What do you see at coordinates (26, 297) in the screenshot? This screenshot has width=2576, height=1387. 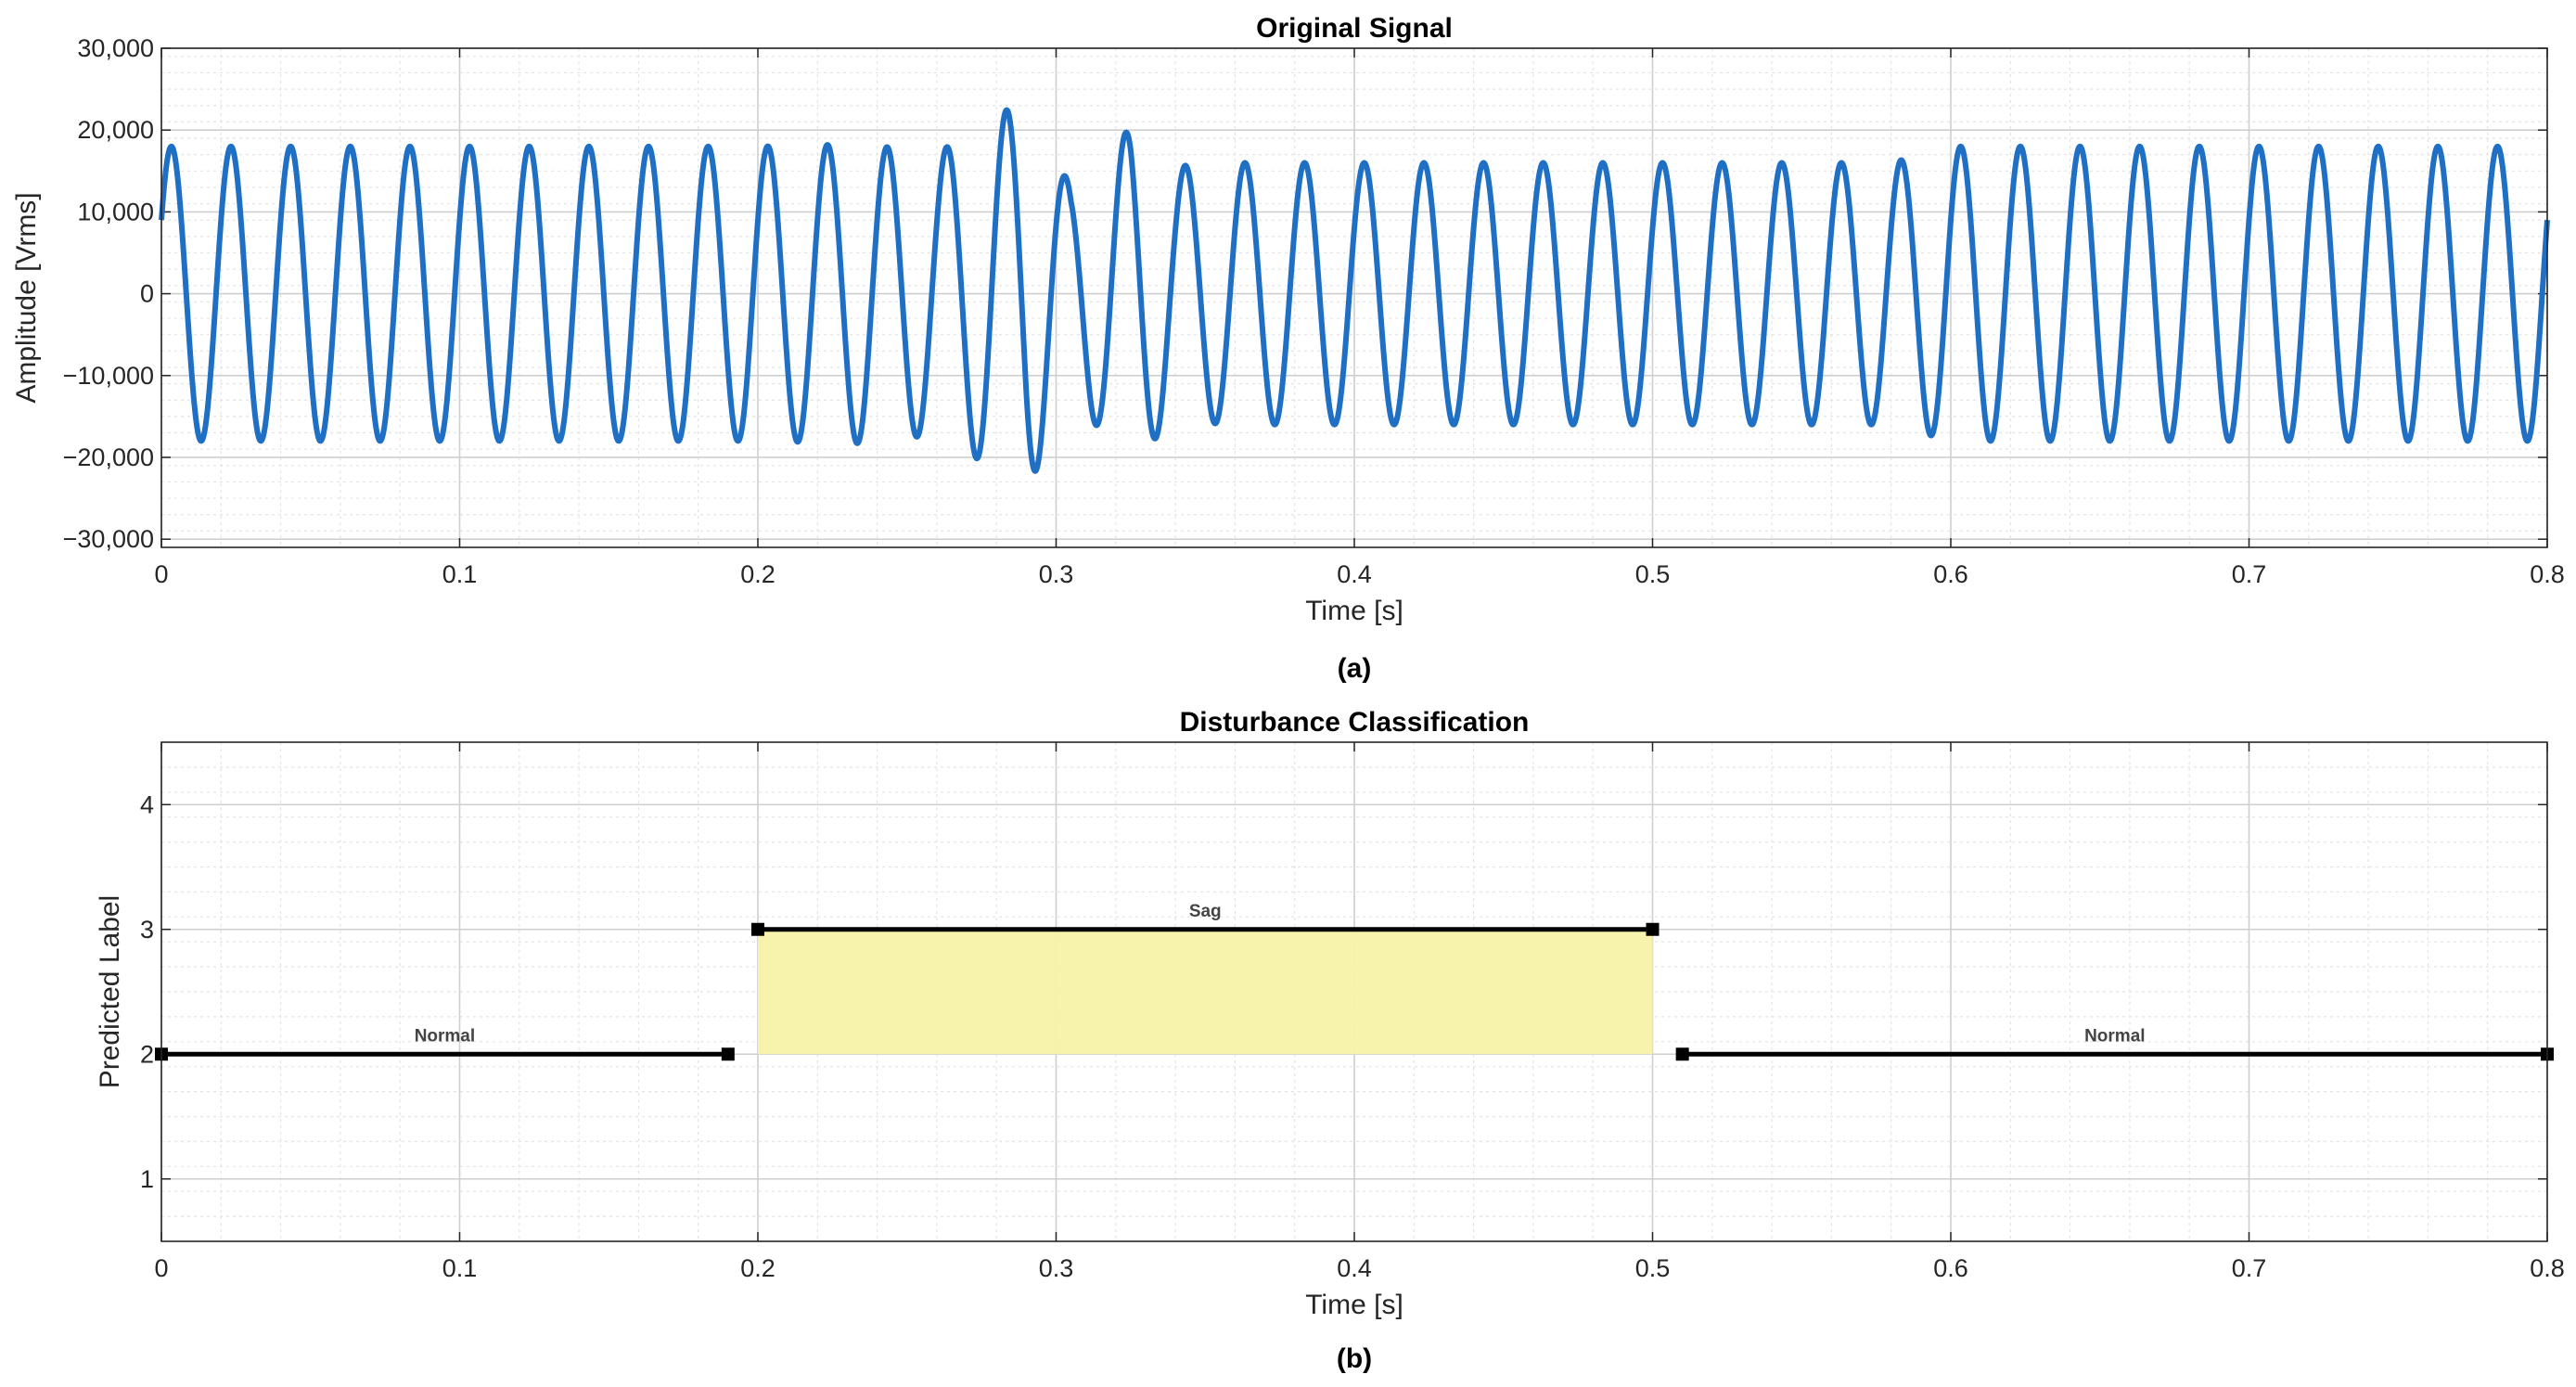 I see `y-axis-label: Amplitude [Vrms]` at bounding box center [26, 297].